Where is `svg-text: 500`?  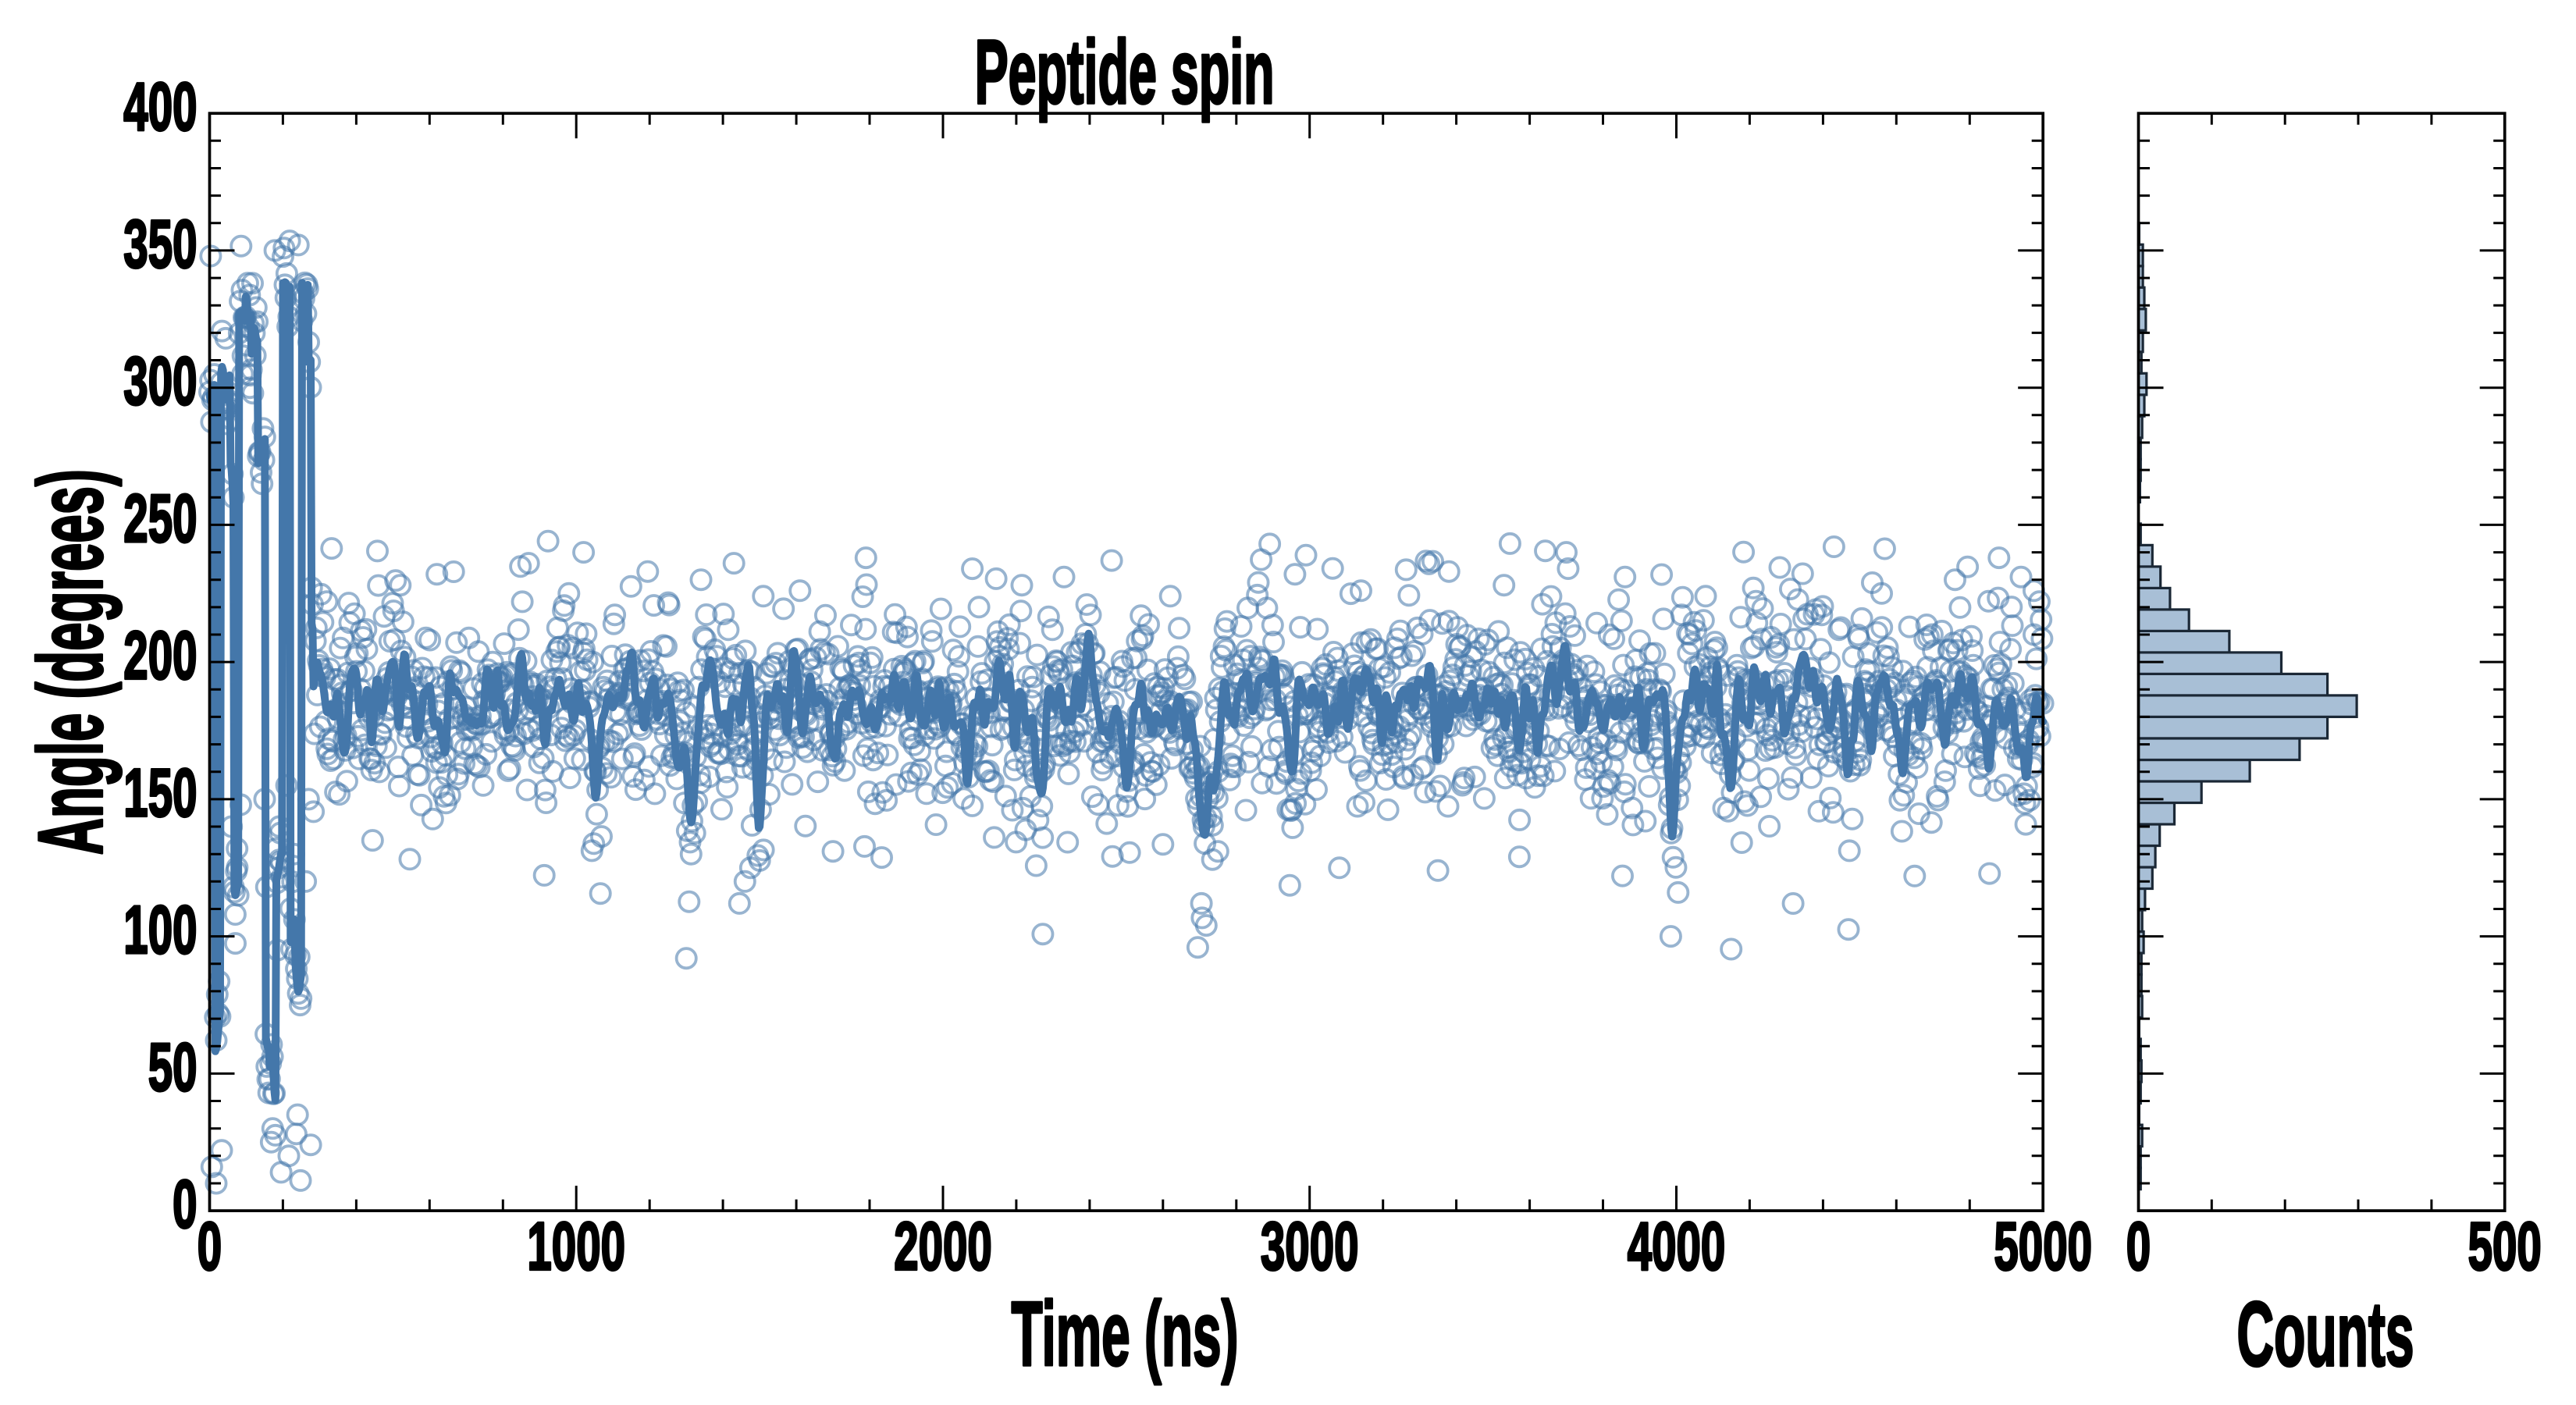 svg-text: 500 is located at coordinates (2505, 1247).